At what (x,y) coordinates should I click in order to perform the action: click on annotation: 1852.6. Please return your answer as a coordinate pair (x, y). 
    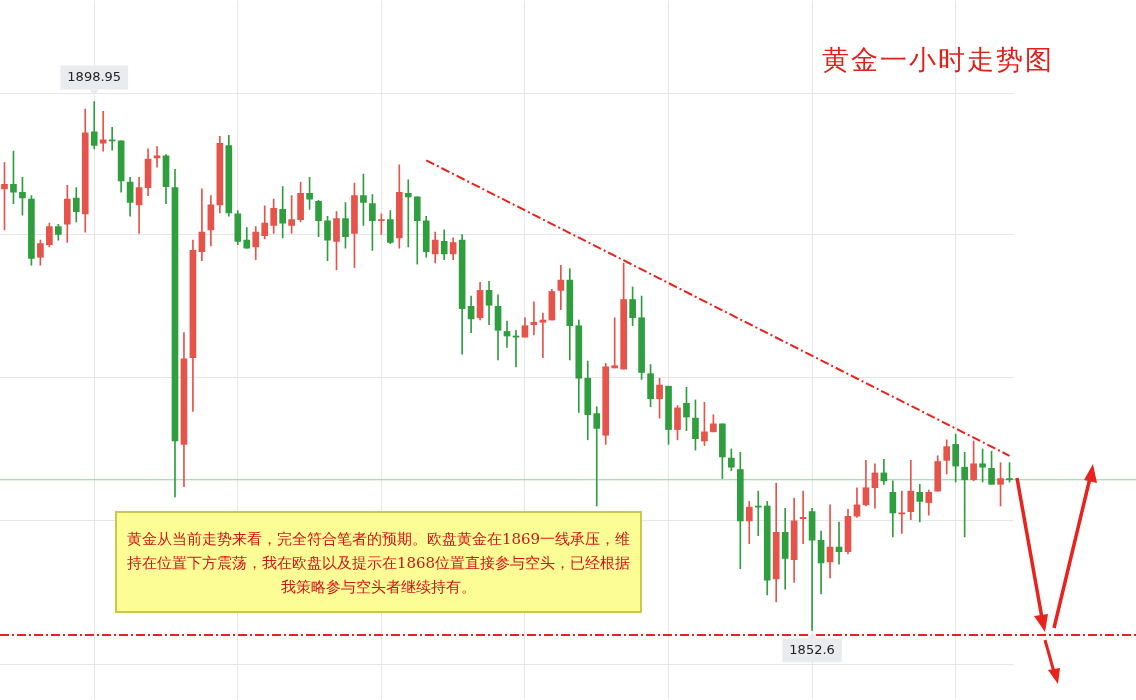
    Looking at the image, I should click on (812, 649).